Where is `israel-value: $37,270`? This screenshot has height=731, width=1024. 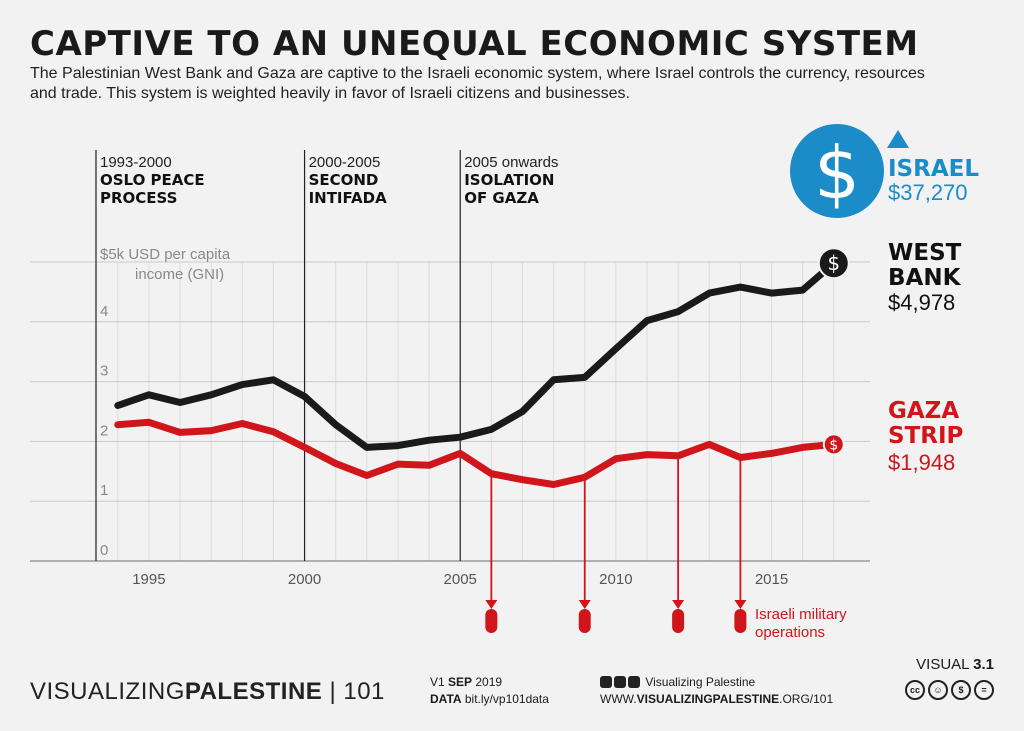
israel-value: $37,270 is located at coordinates (928, 192).